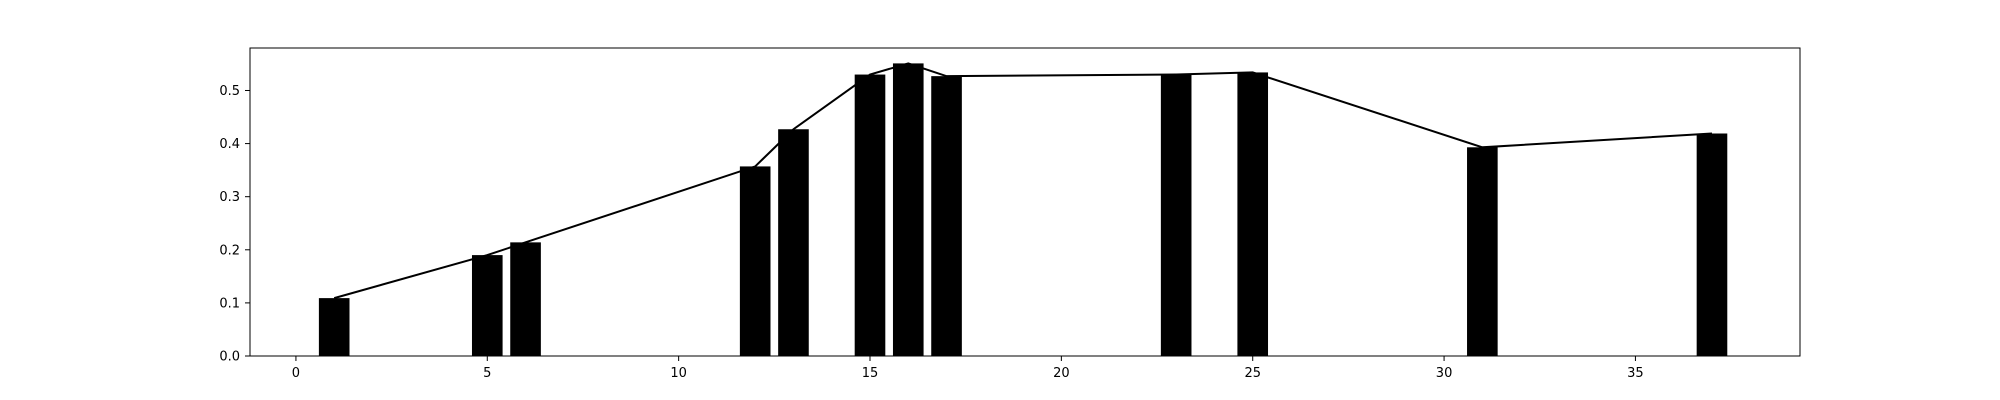  Describe the element at coordinates (968, 368) in the screenshot. I see `x-axis: 0 5 10 15 20 25 30 35` at that location.